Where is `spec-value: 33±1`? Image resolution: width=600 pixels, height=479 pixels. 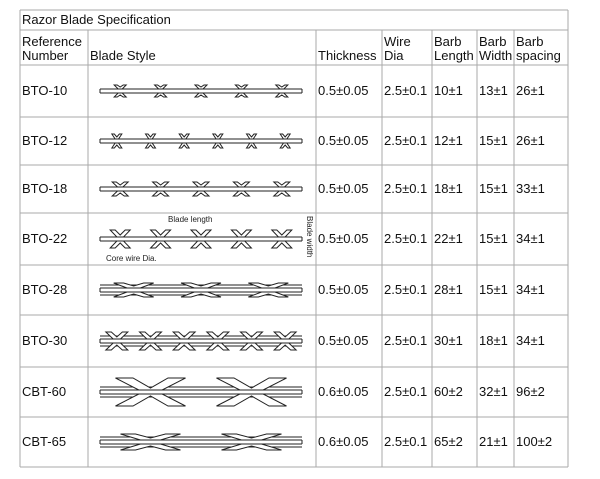 spec-value: 33±1 is located at coordinates (530, 188).